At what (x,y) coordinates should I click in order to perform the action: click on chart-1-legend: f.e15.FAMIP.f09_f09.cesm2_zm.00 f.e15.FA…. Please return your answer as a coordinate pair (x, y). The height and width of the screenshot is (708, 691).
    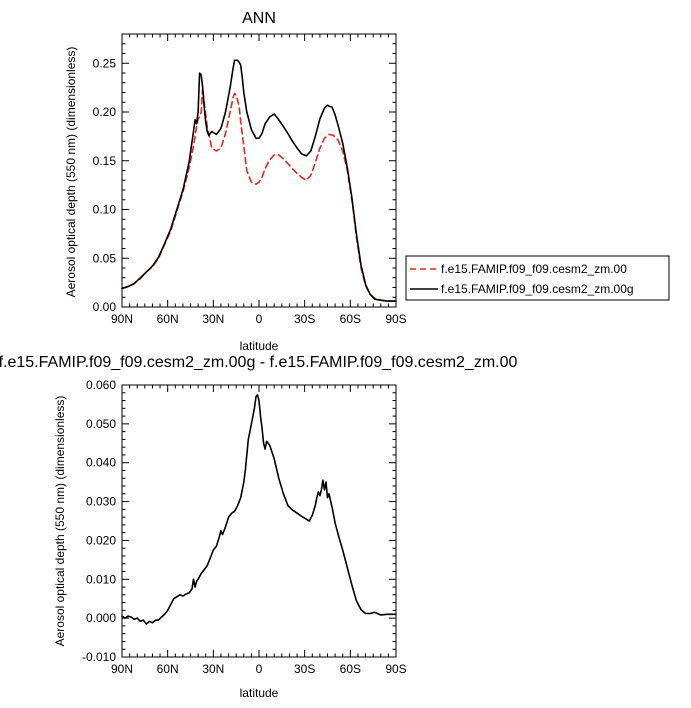
    Looking at the image, I should click on (537, 278).